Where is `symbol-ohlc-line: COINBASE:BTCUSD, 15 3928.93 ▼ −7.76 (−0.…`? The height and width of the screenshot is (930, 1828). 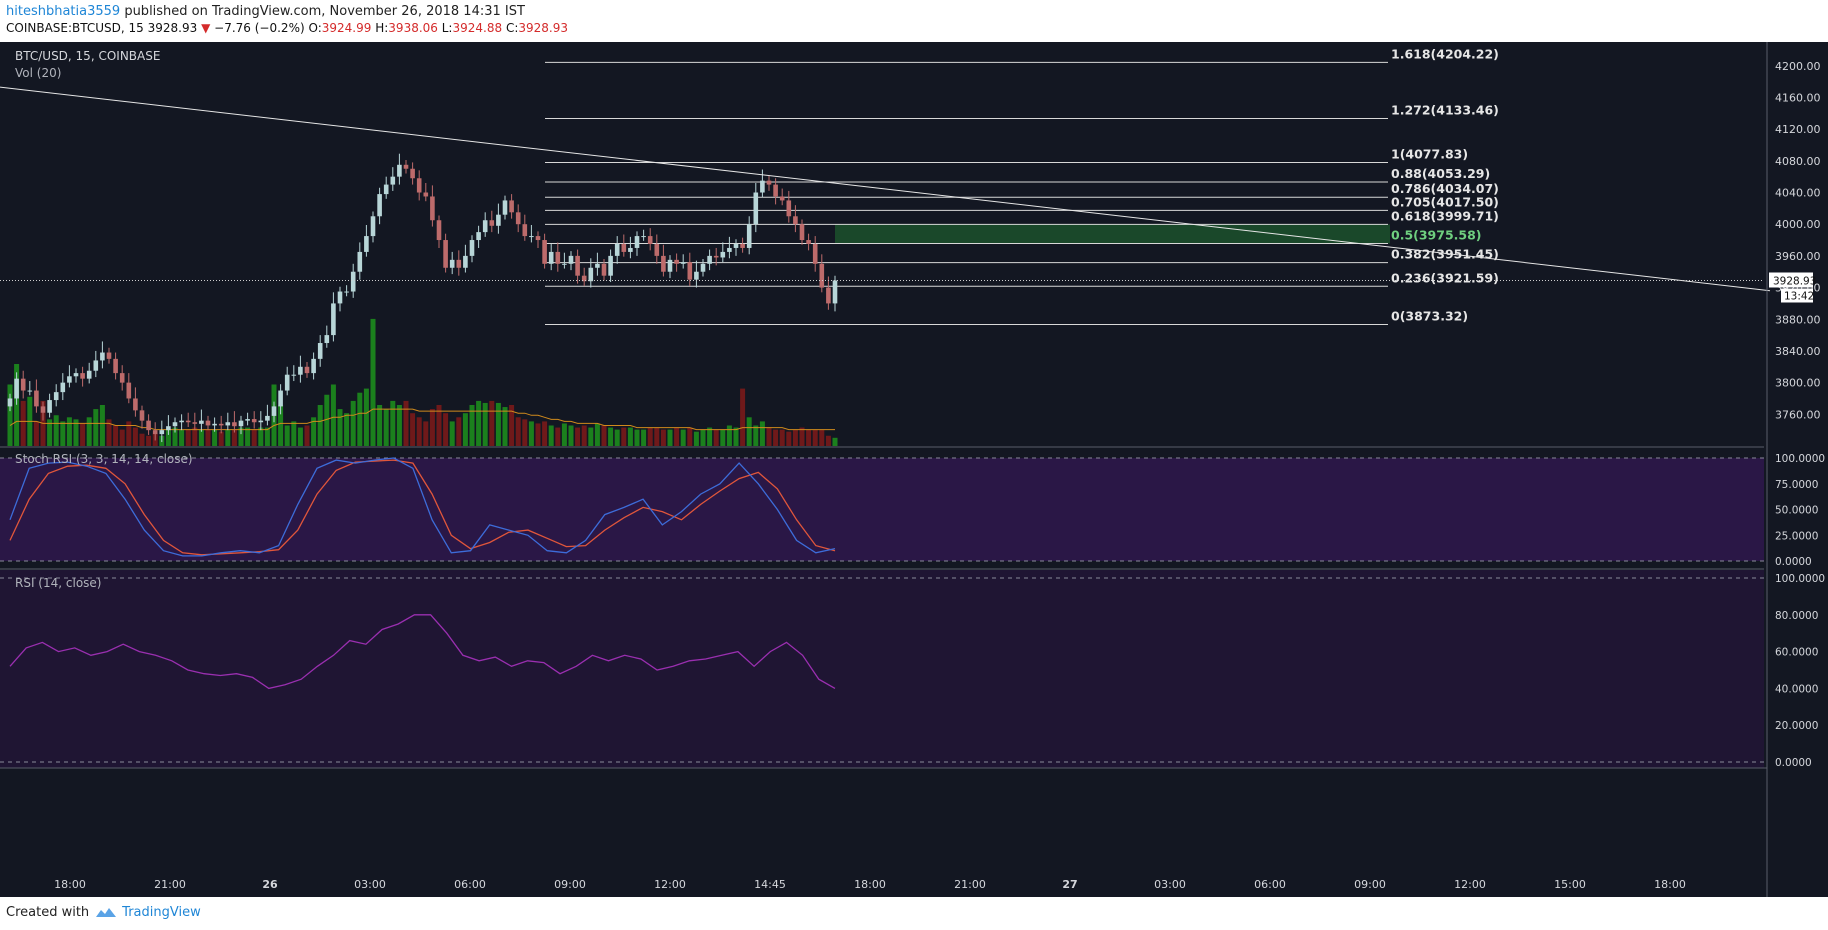 symbol-ohlc-line: COINBASE:BTCUSD, 15 3928.93 ▼ −7.76 (−0.… is located at coordinates (287, 28).